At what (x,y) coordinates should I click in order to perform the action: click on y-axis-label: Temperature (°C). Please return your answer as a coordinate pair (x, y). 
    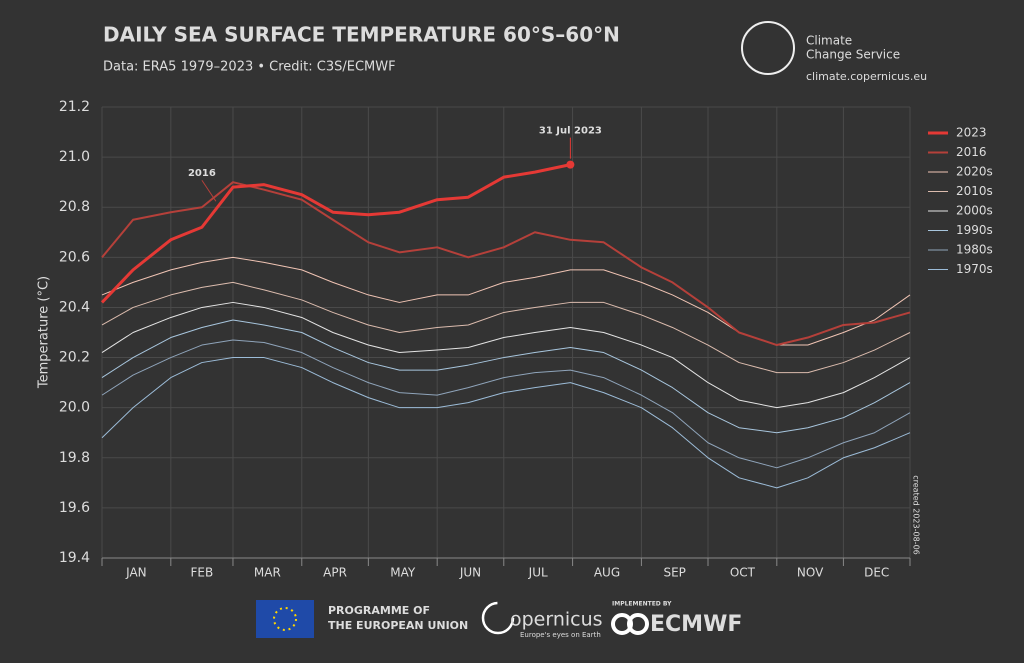
    Looking at the image, I should click on (44, 332).